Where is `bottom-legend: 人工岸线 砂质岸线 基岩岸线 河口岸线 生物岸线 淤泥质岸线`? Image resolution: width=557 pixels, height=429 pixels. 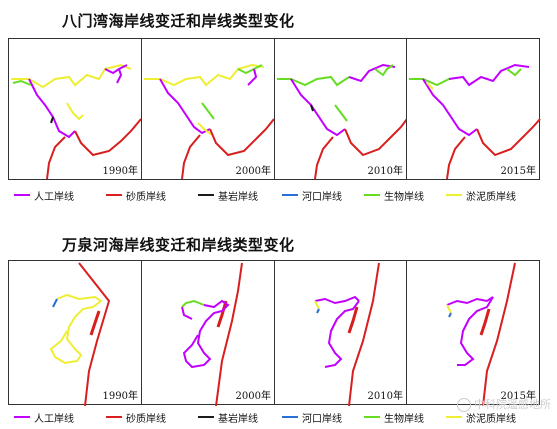
bottom-legend: 人工岸线 砂质岸线 基岩岸线 河口岸线 生物岸线 淤泥质岸线 is located at coordinates (282, 417).